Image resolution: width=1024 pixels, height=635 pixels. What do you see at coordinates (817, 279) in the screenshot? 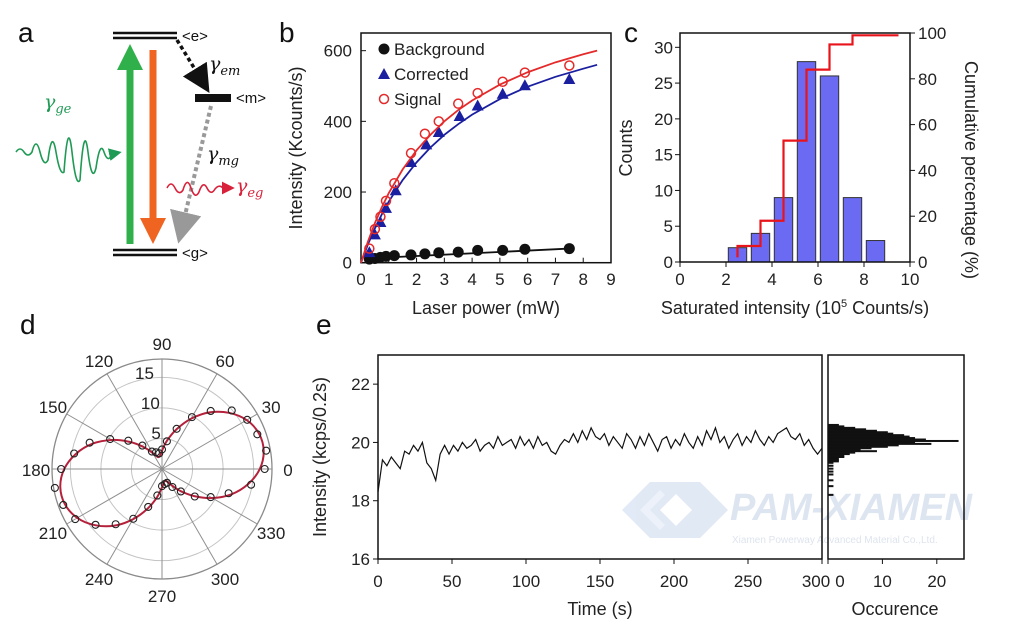
I see `x-tick-label: 6` at bounding box center [817, 279].